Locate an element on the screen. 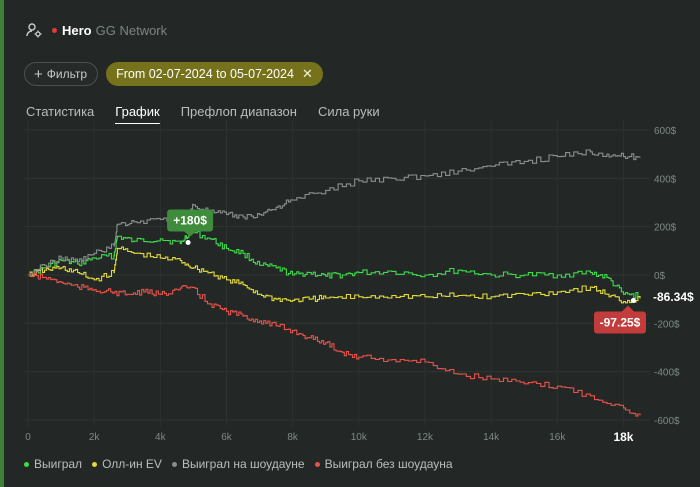 The width and height of the screenshot is (700, 487). legend-item-non-showdown: Выиграл без шоудауна is located at coordinates (383, 464).